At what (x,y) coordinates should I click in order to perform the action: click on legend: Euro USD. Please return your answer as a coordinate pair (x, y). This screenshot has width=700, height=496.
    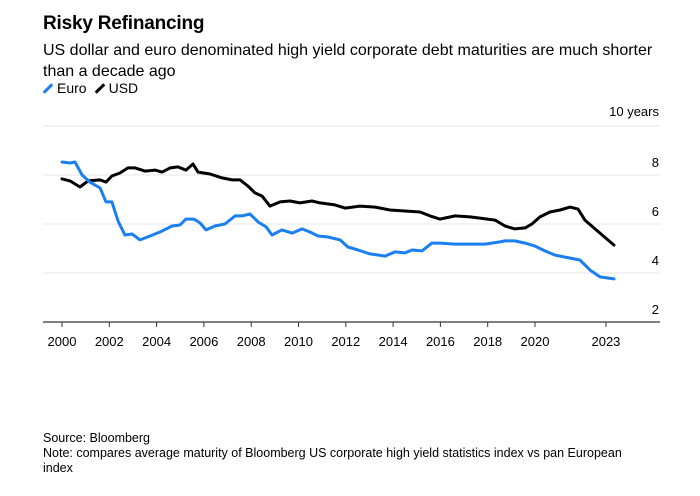
    Looking at the image, I should click on (90, 88).